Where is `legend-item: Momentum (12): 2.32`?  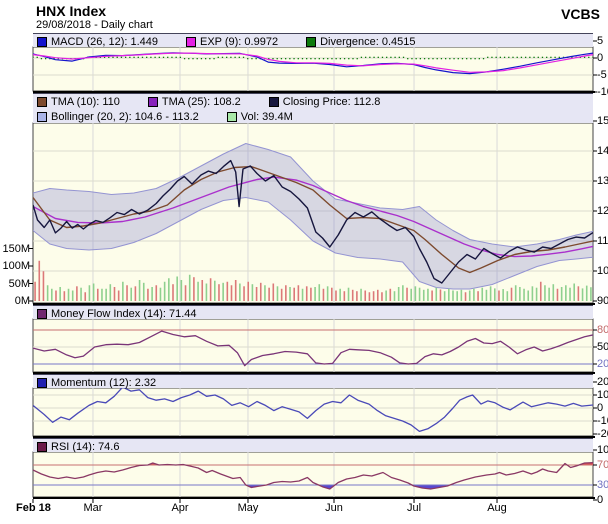
legend-item: Momentum (12): 2.32 is located at coordinates (96, 383).